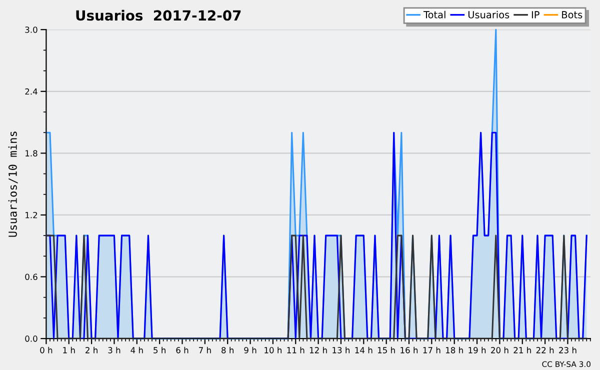 This screenshot has height=370, width=600. What do you see at coordinates (228, 350) in the screenshot?
I see `x-tick-label: 8 h` at bounding box center [228, 350].